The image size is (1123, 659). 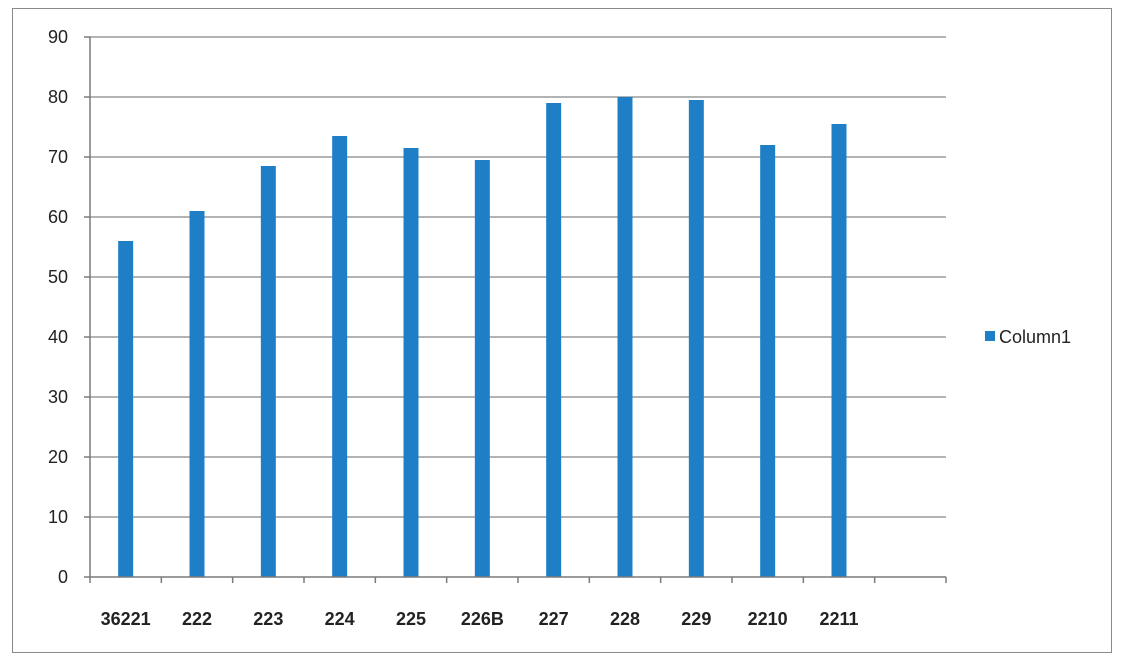 I want to click on x-tick-label-227: 227, so click(x=554, y=619).